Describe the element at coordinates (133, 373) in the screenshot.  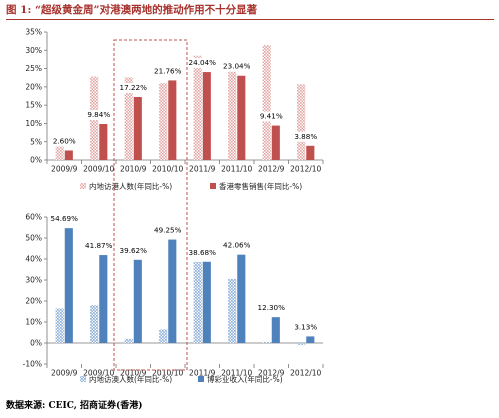
I see `macau-category-label: 2010/9` at that location.